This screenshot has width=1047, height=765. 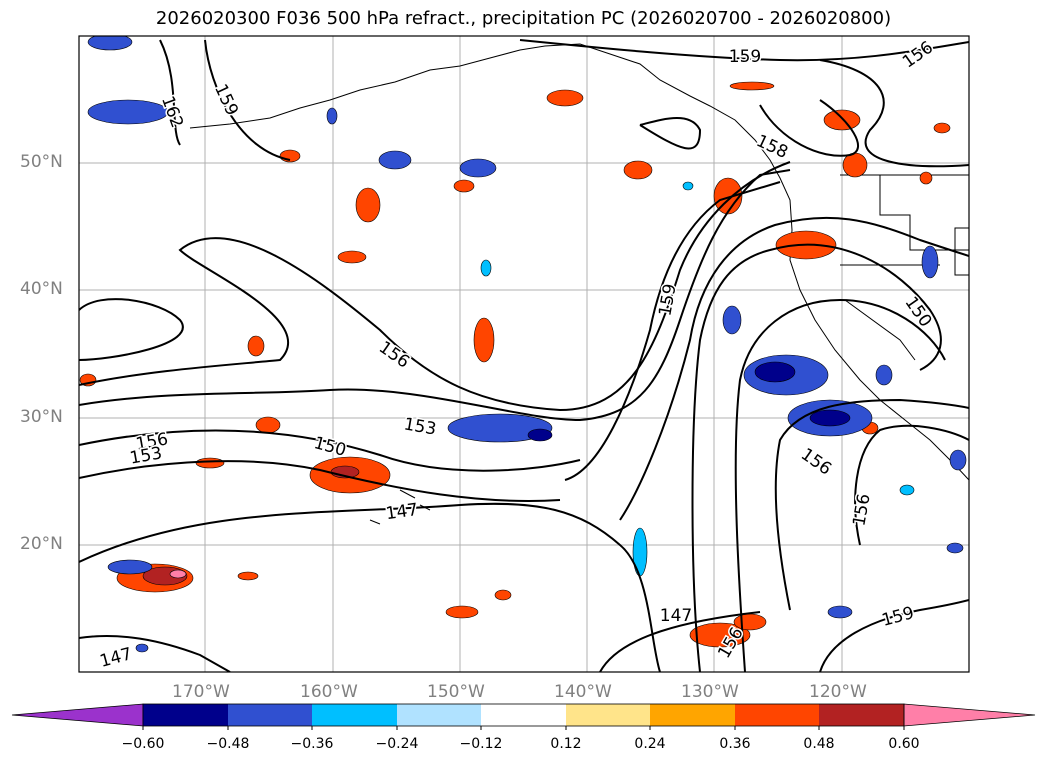 What do you see at coordinates (456, 692) in the screenshot?
I see `lon-label-150w: 150°W` at bounding box center [456, 692].